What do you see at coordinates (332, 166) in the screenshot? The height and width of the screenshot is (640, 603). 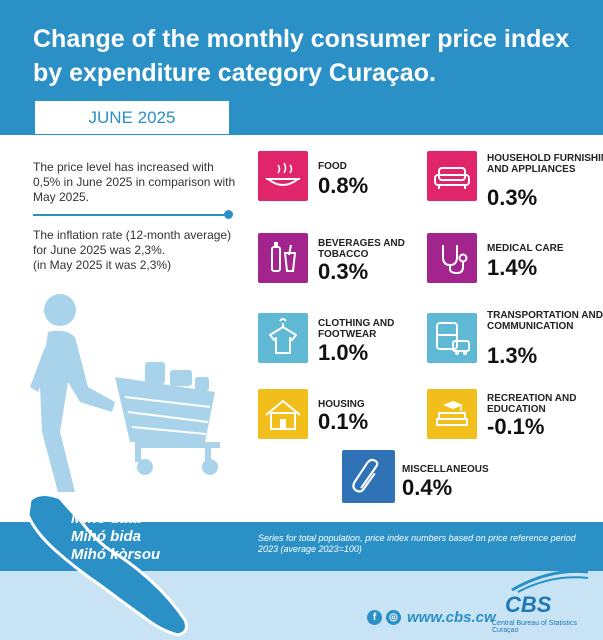 I see `category-name: FOOD` at bounding box center [332, 166].